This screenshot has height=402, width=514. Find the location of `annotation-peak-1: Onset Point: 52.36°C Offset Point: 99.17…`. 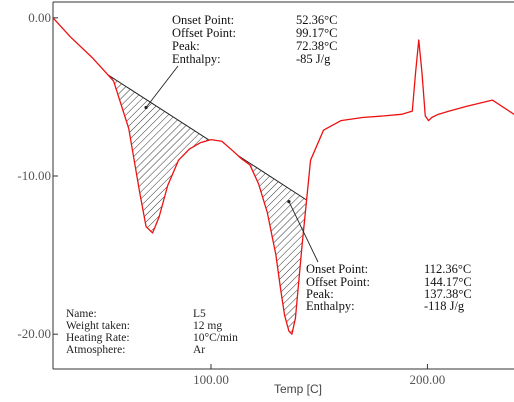

annotation-peak-1: Onset Point: 52.36°C Offset Point: 99.17… is located at coordinates (254, 39).